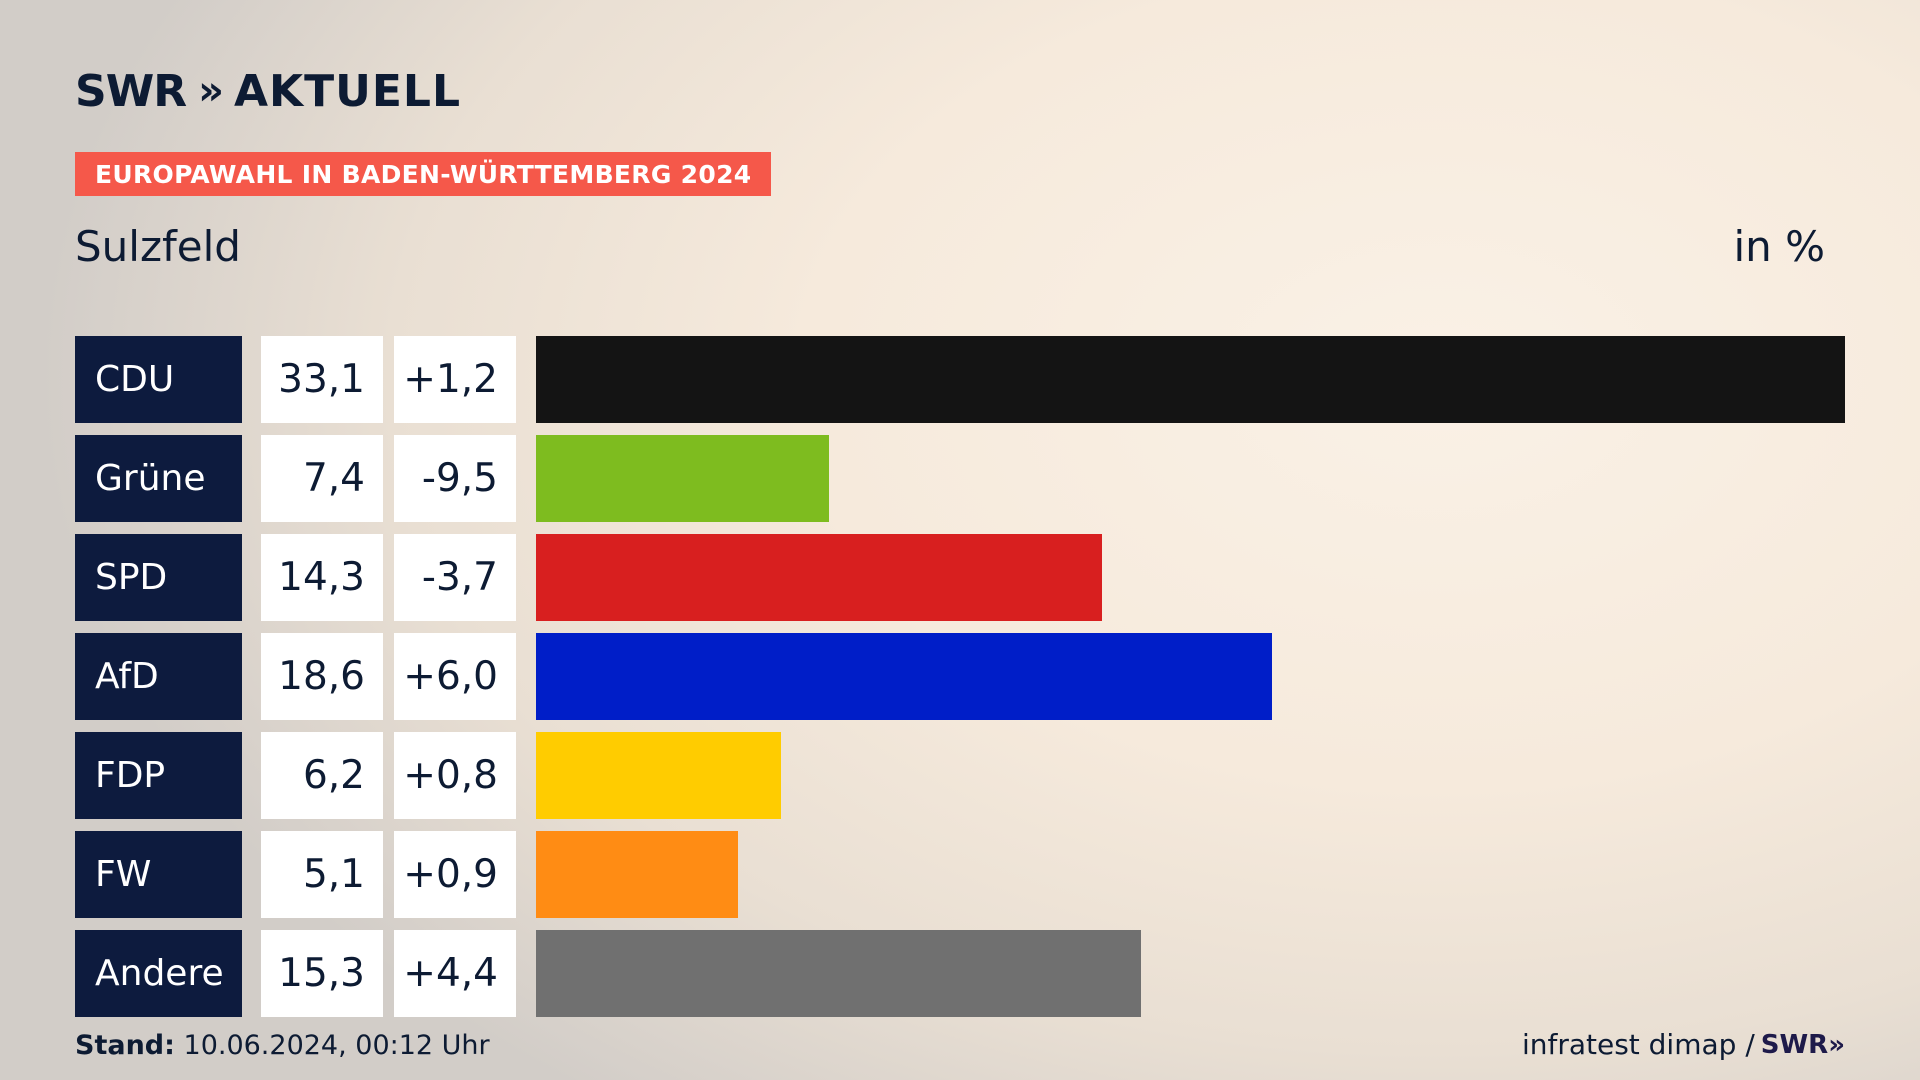  Describe the element at coordinates (322, 676) in the screenshot. I see `vote-share-label: 18,6` at that location.